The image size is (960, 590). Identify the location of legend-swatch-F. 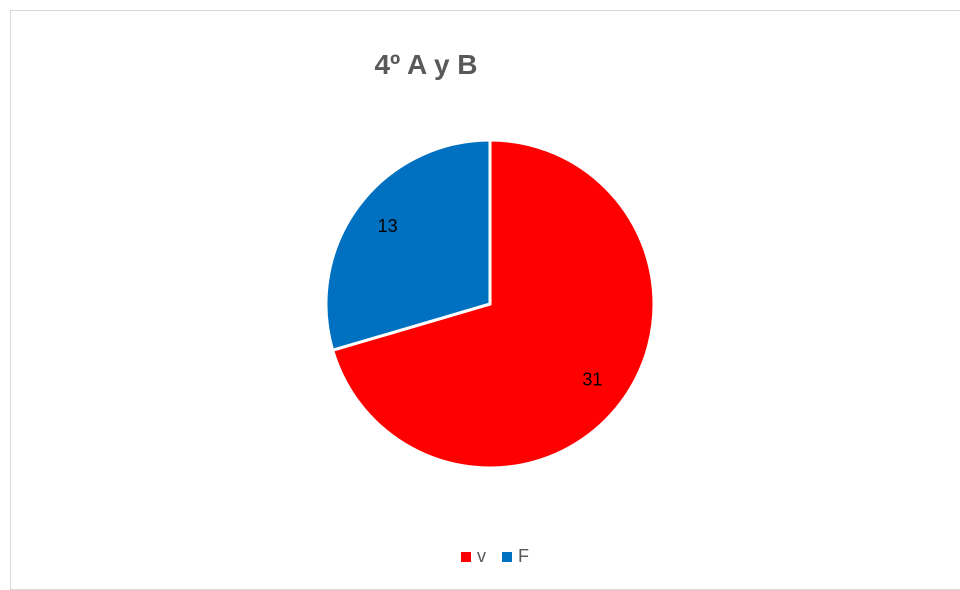
(507, 556).